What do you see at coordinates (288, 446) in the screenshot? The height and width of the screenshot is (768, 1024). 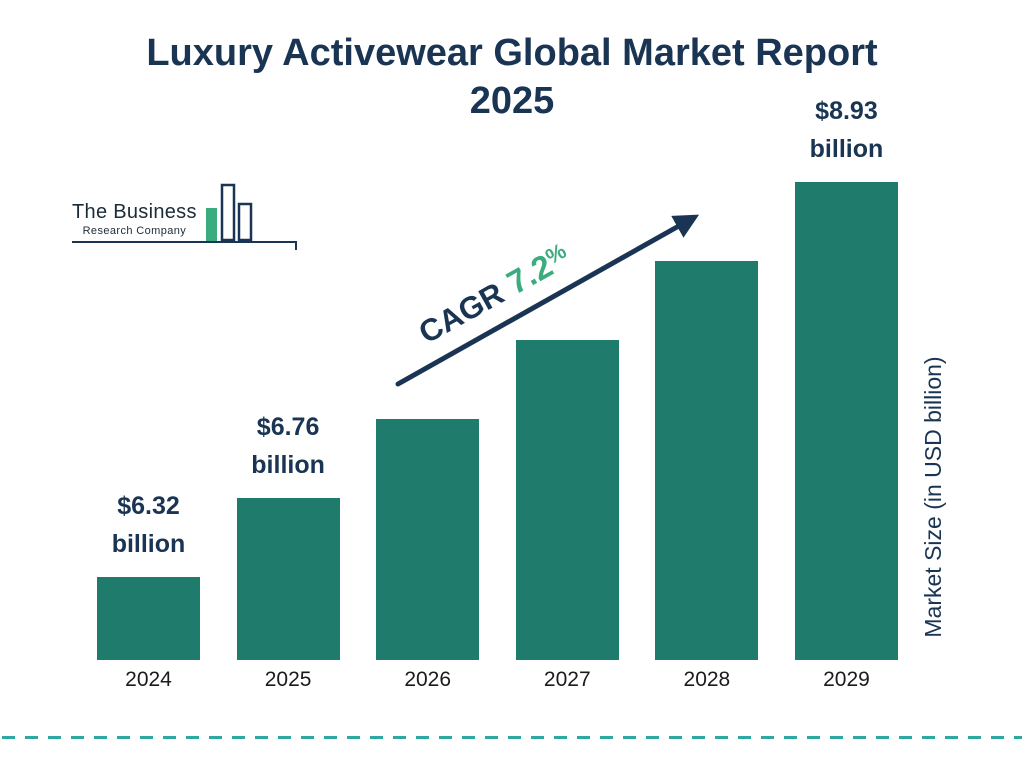 I see `value-label-2025: $6.76 billion` at bounding box center [288, 446].